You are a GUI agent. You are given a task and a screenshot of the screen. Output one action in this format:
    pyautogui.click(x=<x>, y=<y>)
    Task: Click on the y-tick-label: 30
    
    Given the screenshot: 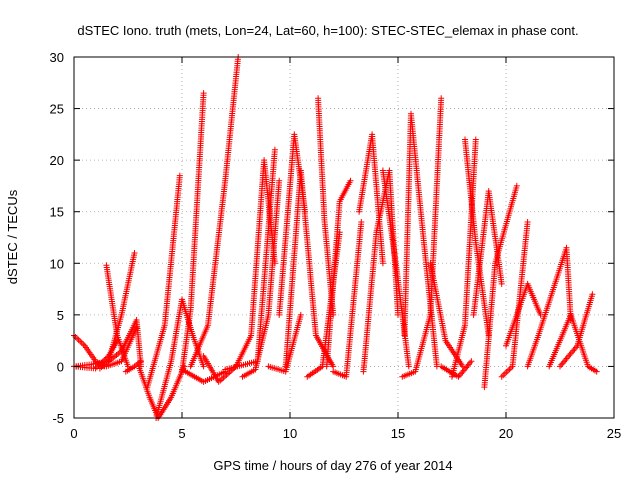 What is the action you would take?
    pyautogui.click(x=57, y=57)
    